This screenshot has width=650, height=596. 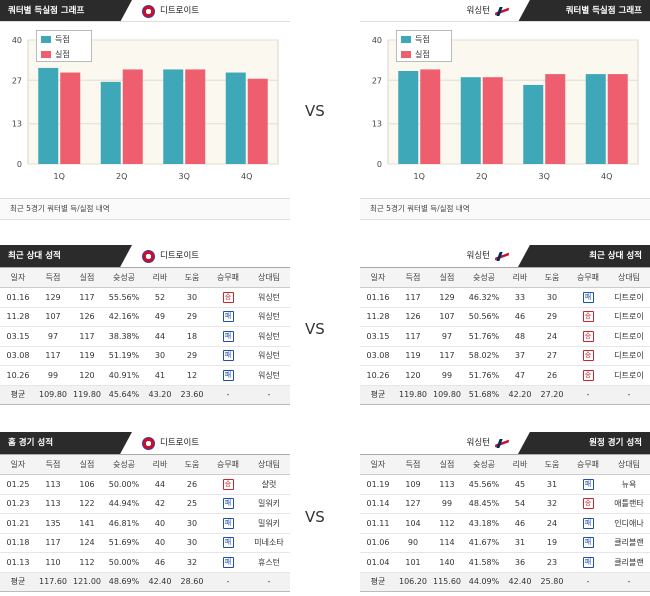 I want to click on table-cell: 107, so click(x=447, y=317).